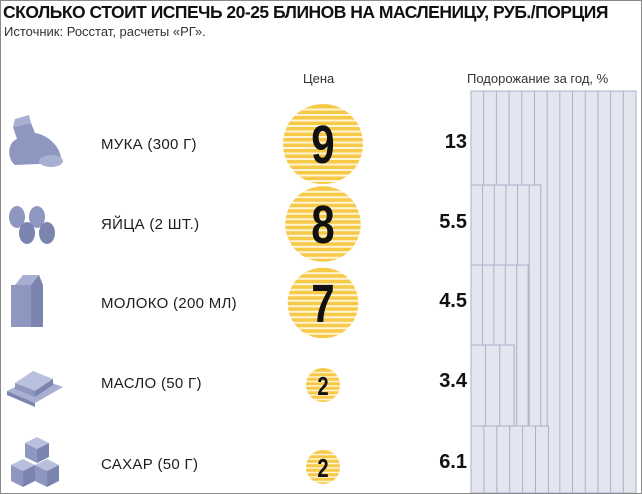  What do you see at coordinates (453, 222) in the screenshot?
I see `increase-data-label: 5.5` at bounding box center [453, 222].